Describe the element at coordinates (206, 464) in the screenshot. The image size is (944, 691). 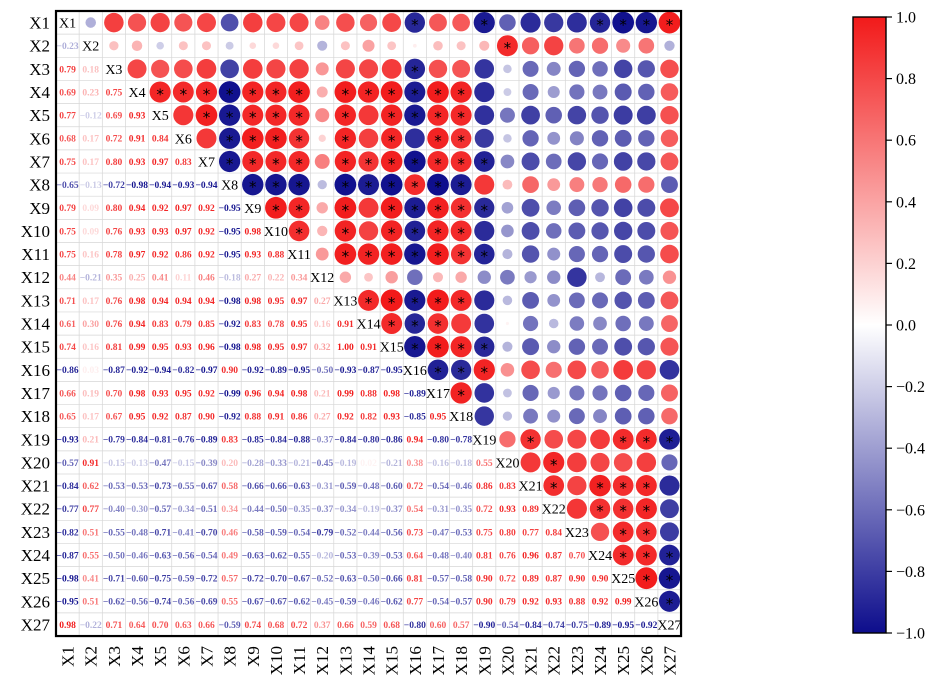
I see `coef-label: −0.39` at that location.